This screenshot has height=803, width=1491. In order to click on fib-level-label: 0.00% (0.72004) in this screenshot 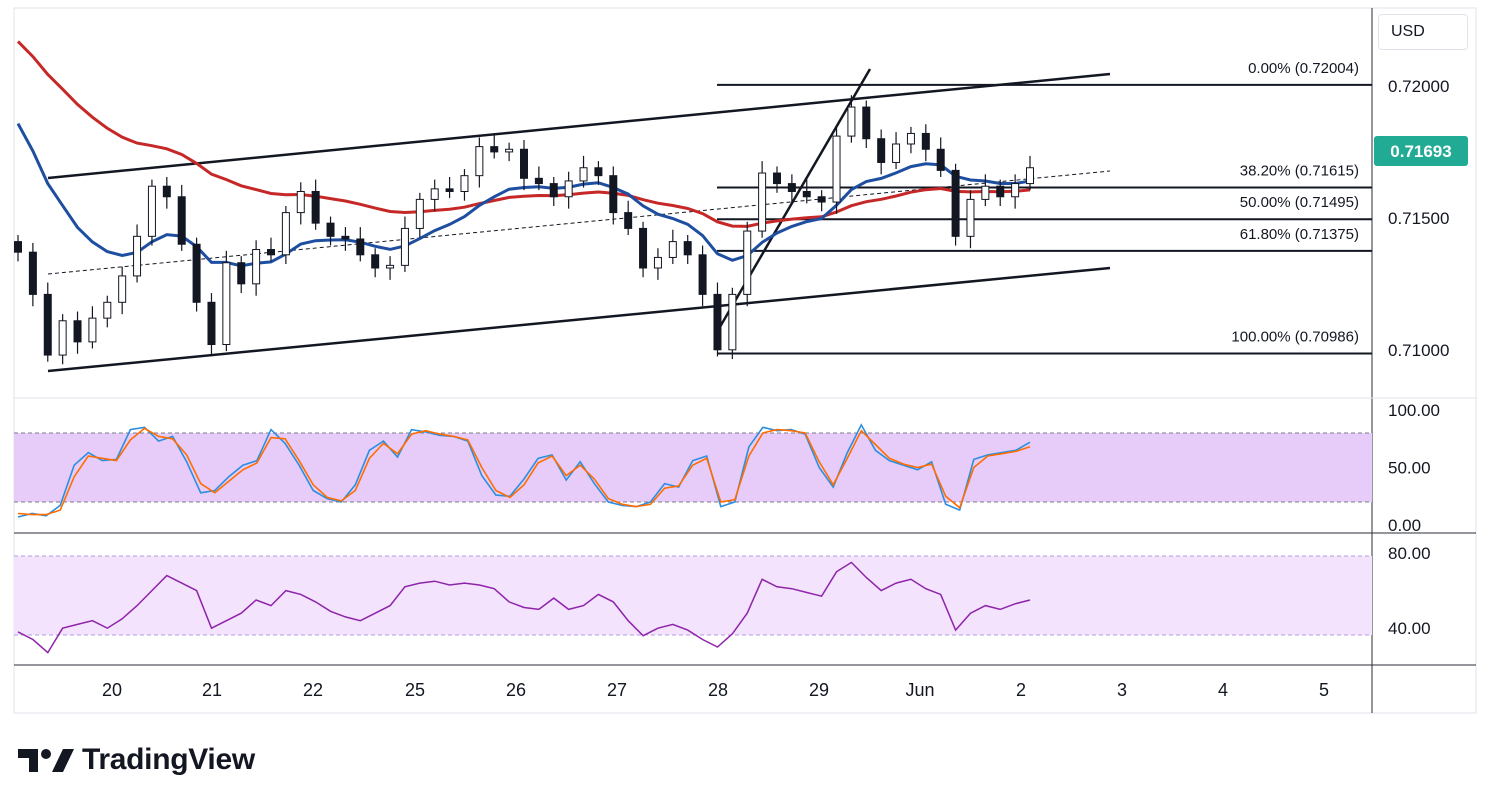, I will do `click(1303, 68)`.